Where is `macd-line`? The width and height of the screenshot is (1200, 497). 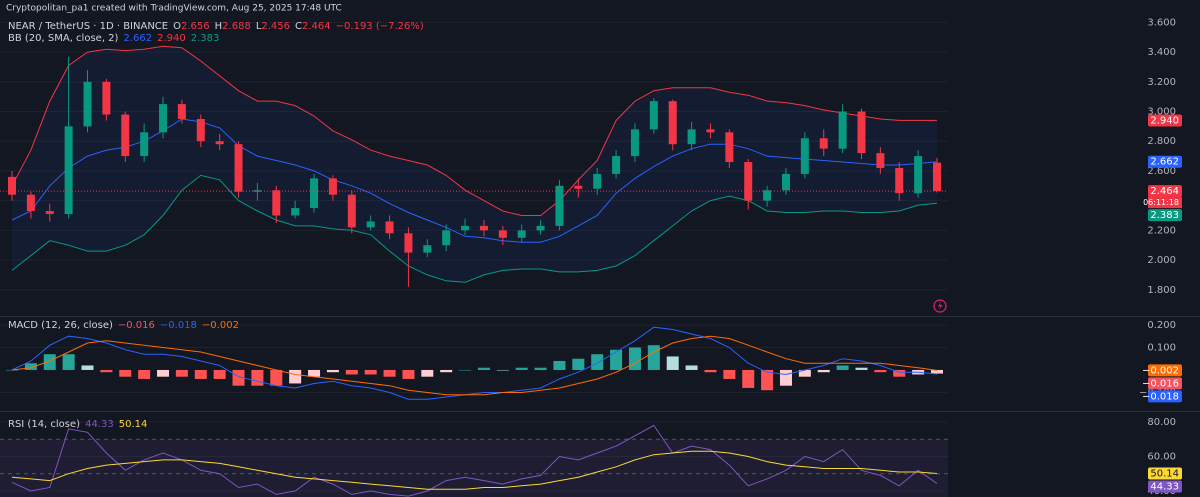 macd-line is located at coordinates (474, 363).